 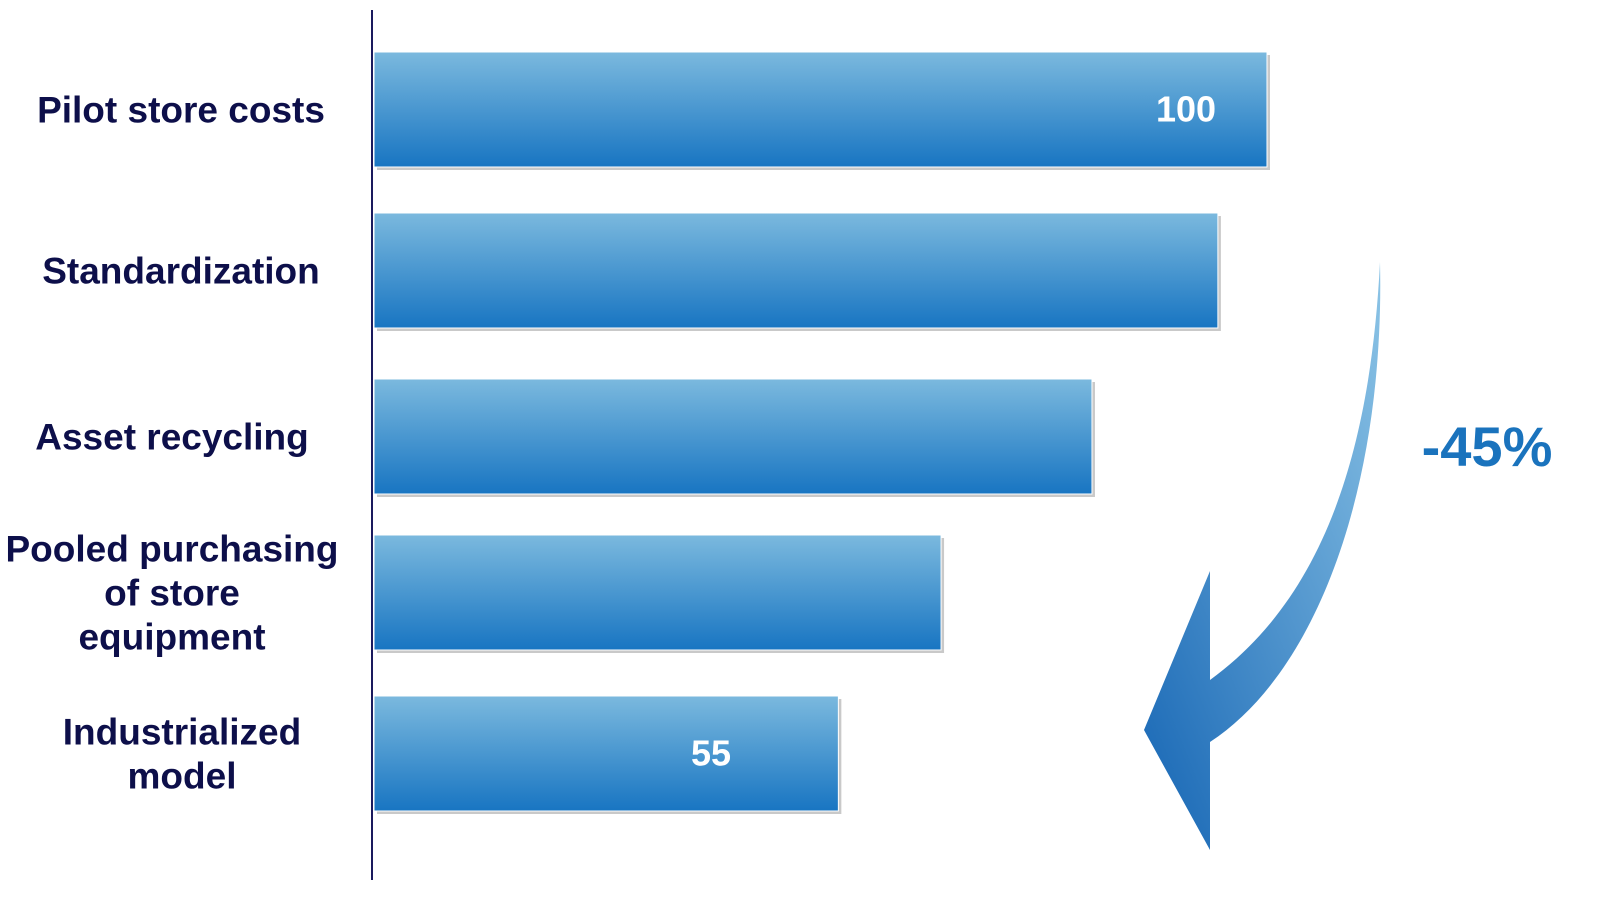 I want to click on down-arrow-icon, so click(x=1262, y=556).